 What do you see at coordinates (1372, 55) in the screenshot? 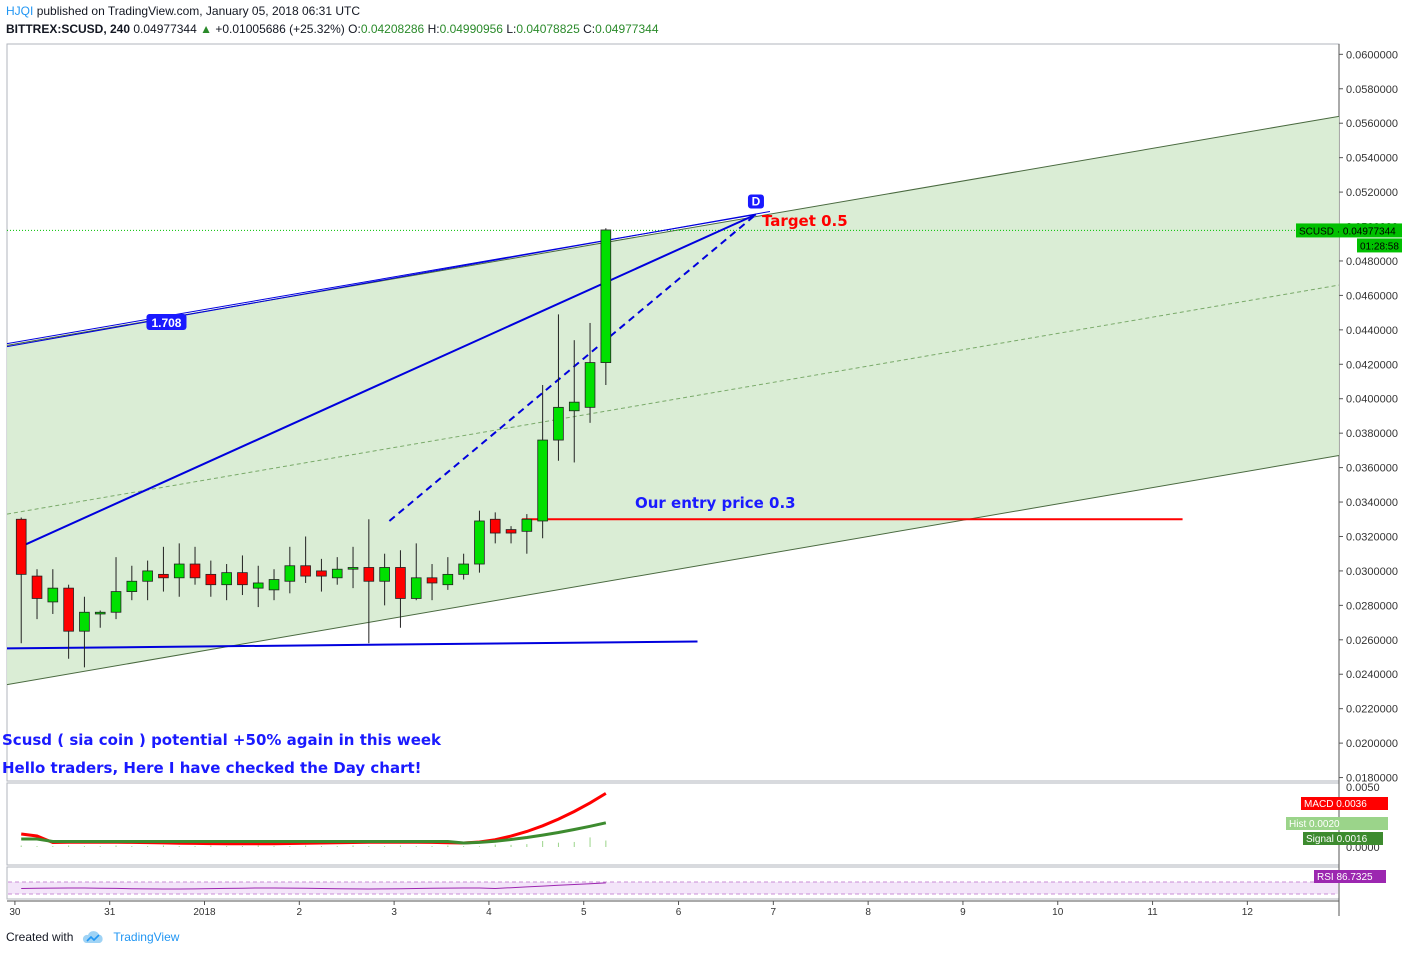
I see `price-tick-label: 0.0600000` at bounding box center [1372, 55].